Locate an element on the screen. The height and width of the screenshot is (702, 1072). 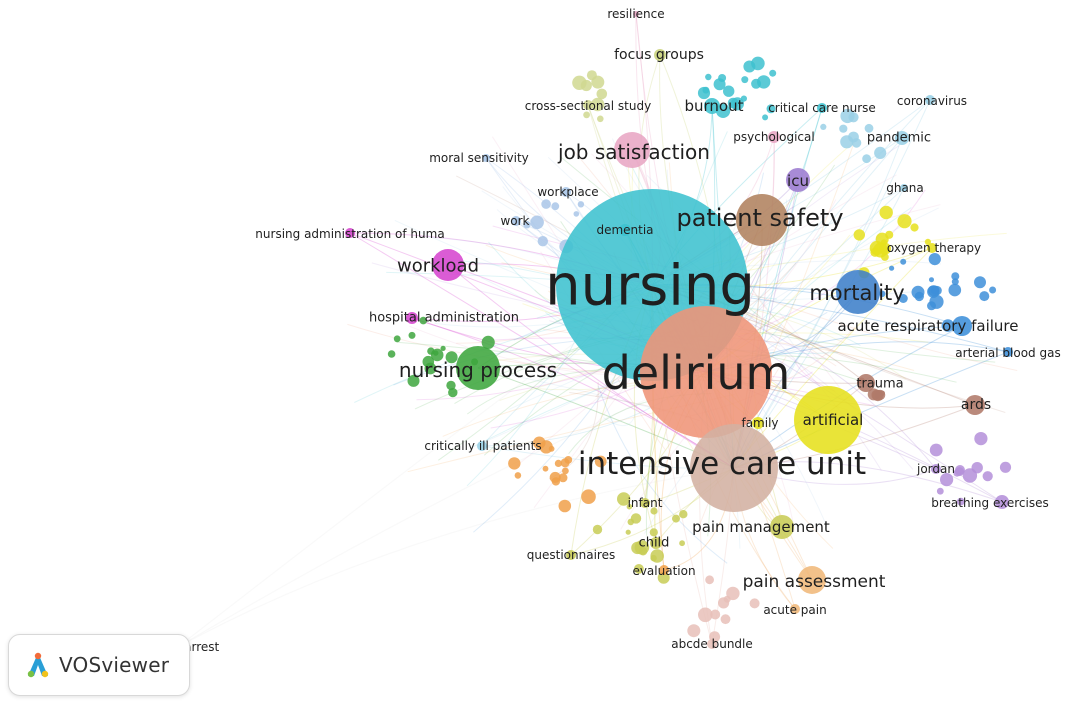
node-abcde-bundle is located at coordinates (712, 644).